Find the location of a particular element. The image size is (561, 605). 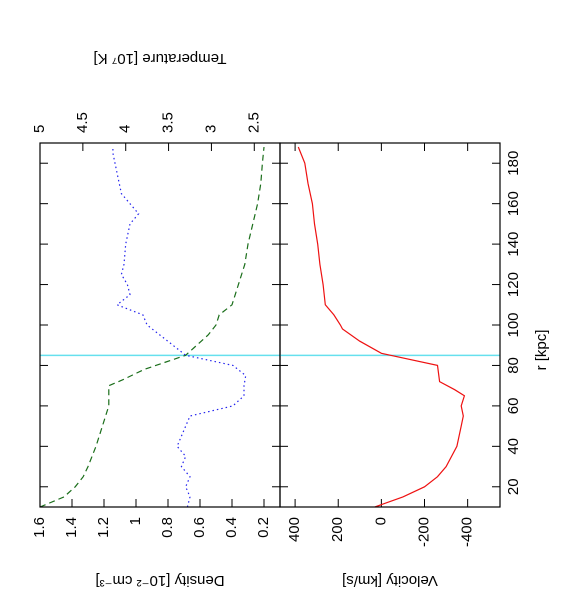

y-tick-label: 0.6 is located at coordinates (199, 527).